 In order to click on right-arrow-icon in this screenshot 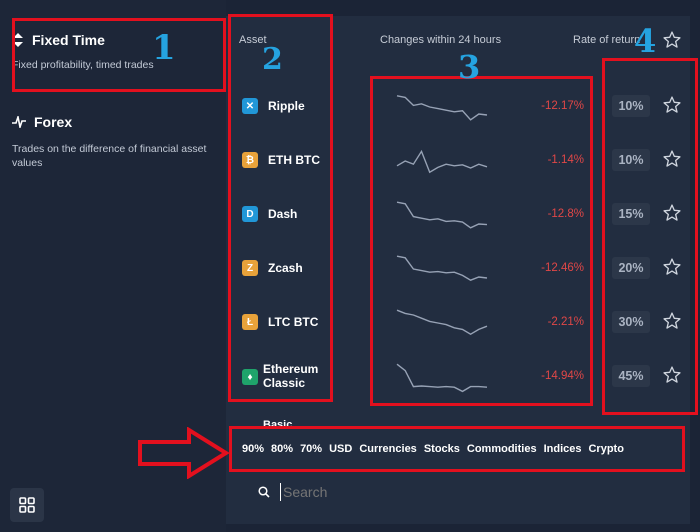, I will do `click(183, 453)`.